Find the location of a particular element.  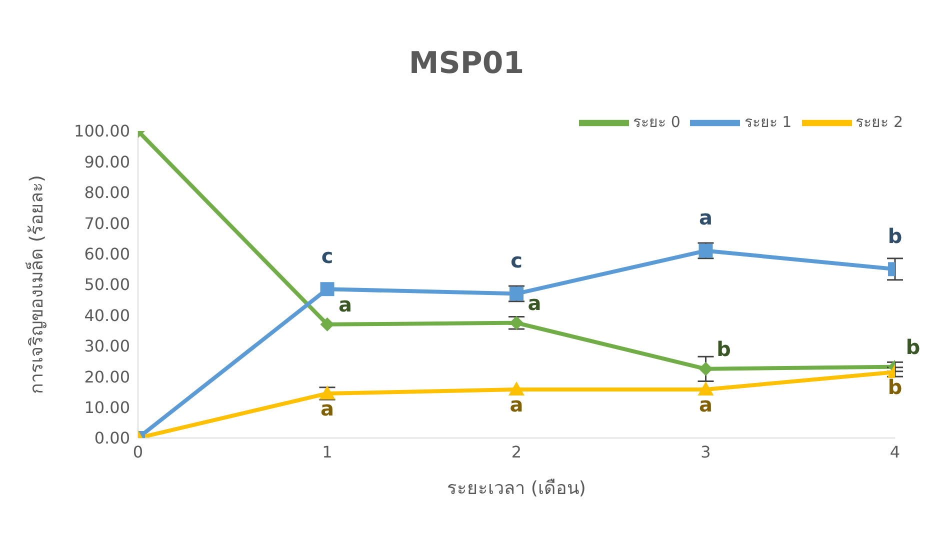

legend-label: ระยะ 1 is located at coordinates (768, 122).